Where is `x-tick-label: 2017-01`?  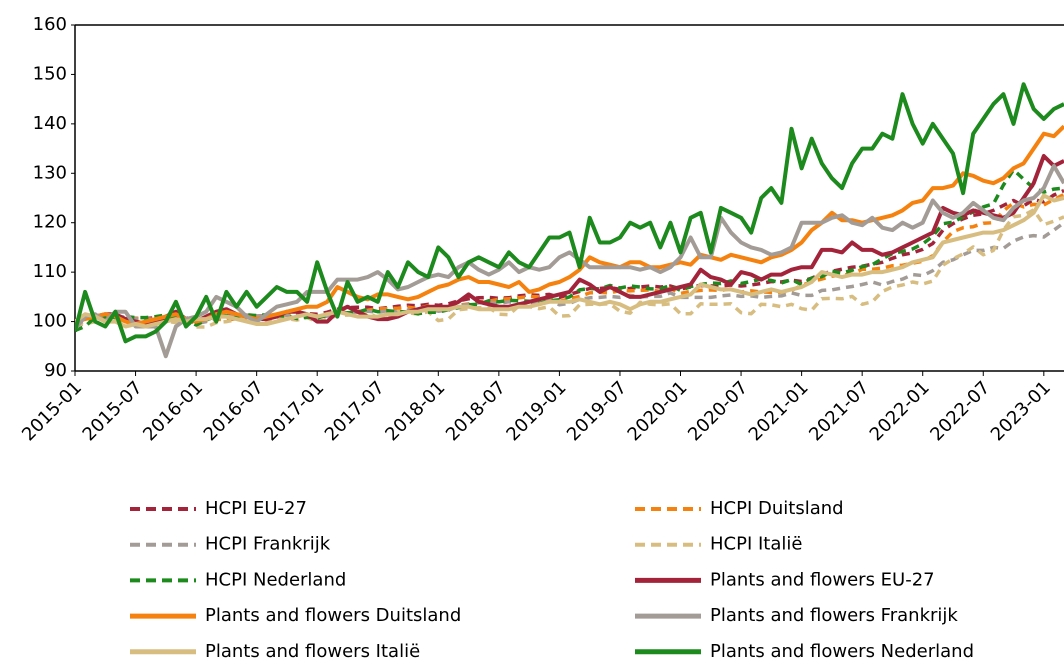
x-tick-label: 2017-01 is located at coordinates (294, 411).